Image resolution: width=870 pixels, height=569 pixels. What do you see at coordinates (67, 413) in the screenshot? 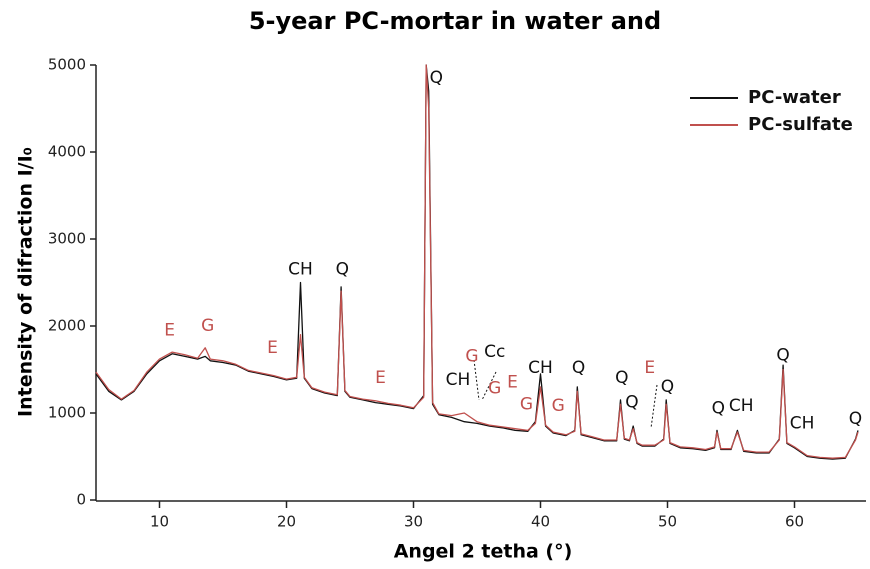
I see `y-tick-label: 1000` at bounding box center [67, 413].